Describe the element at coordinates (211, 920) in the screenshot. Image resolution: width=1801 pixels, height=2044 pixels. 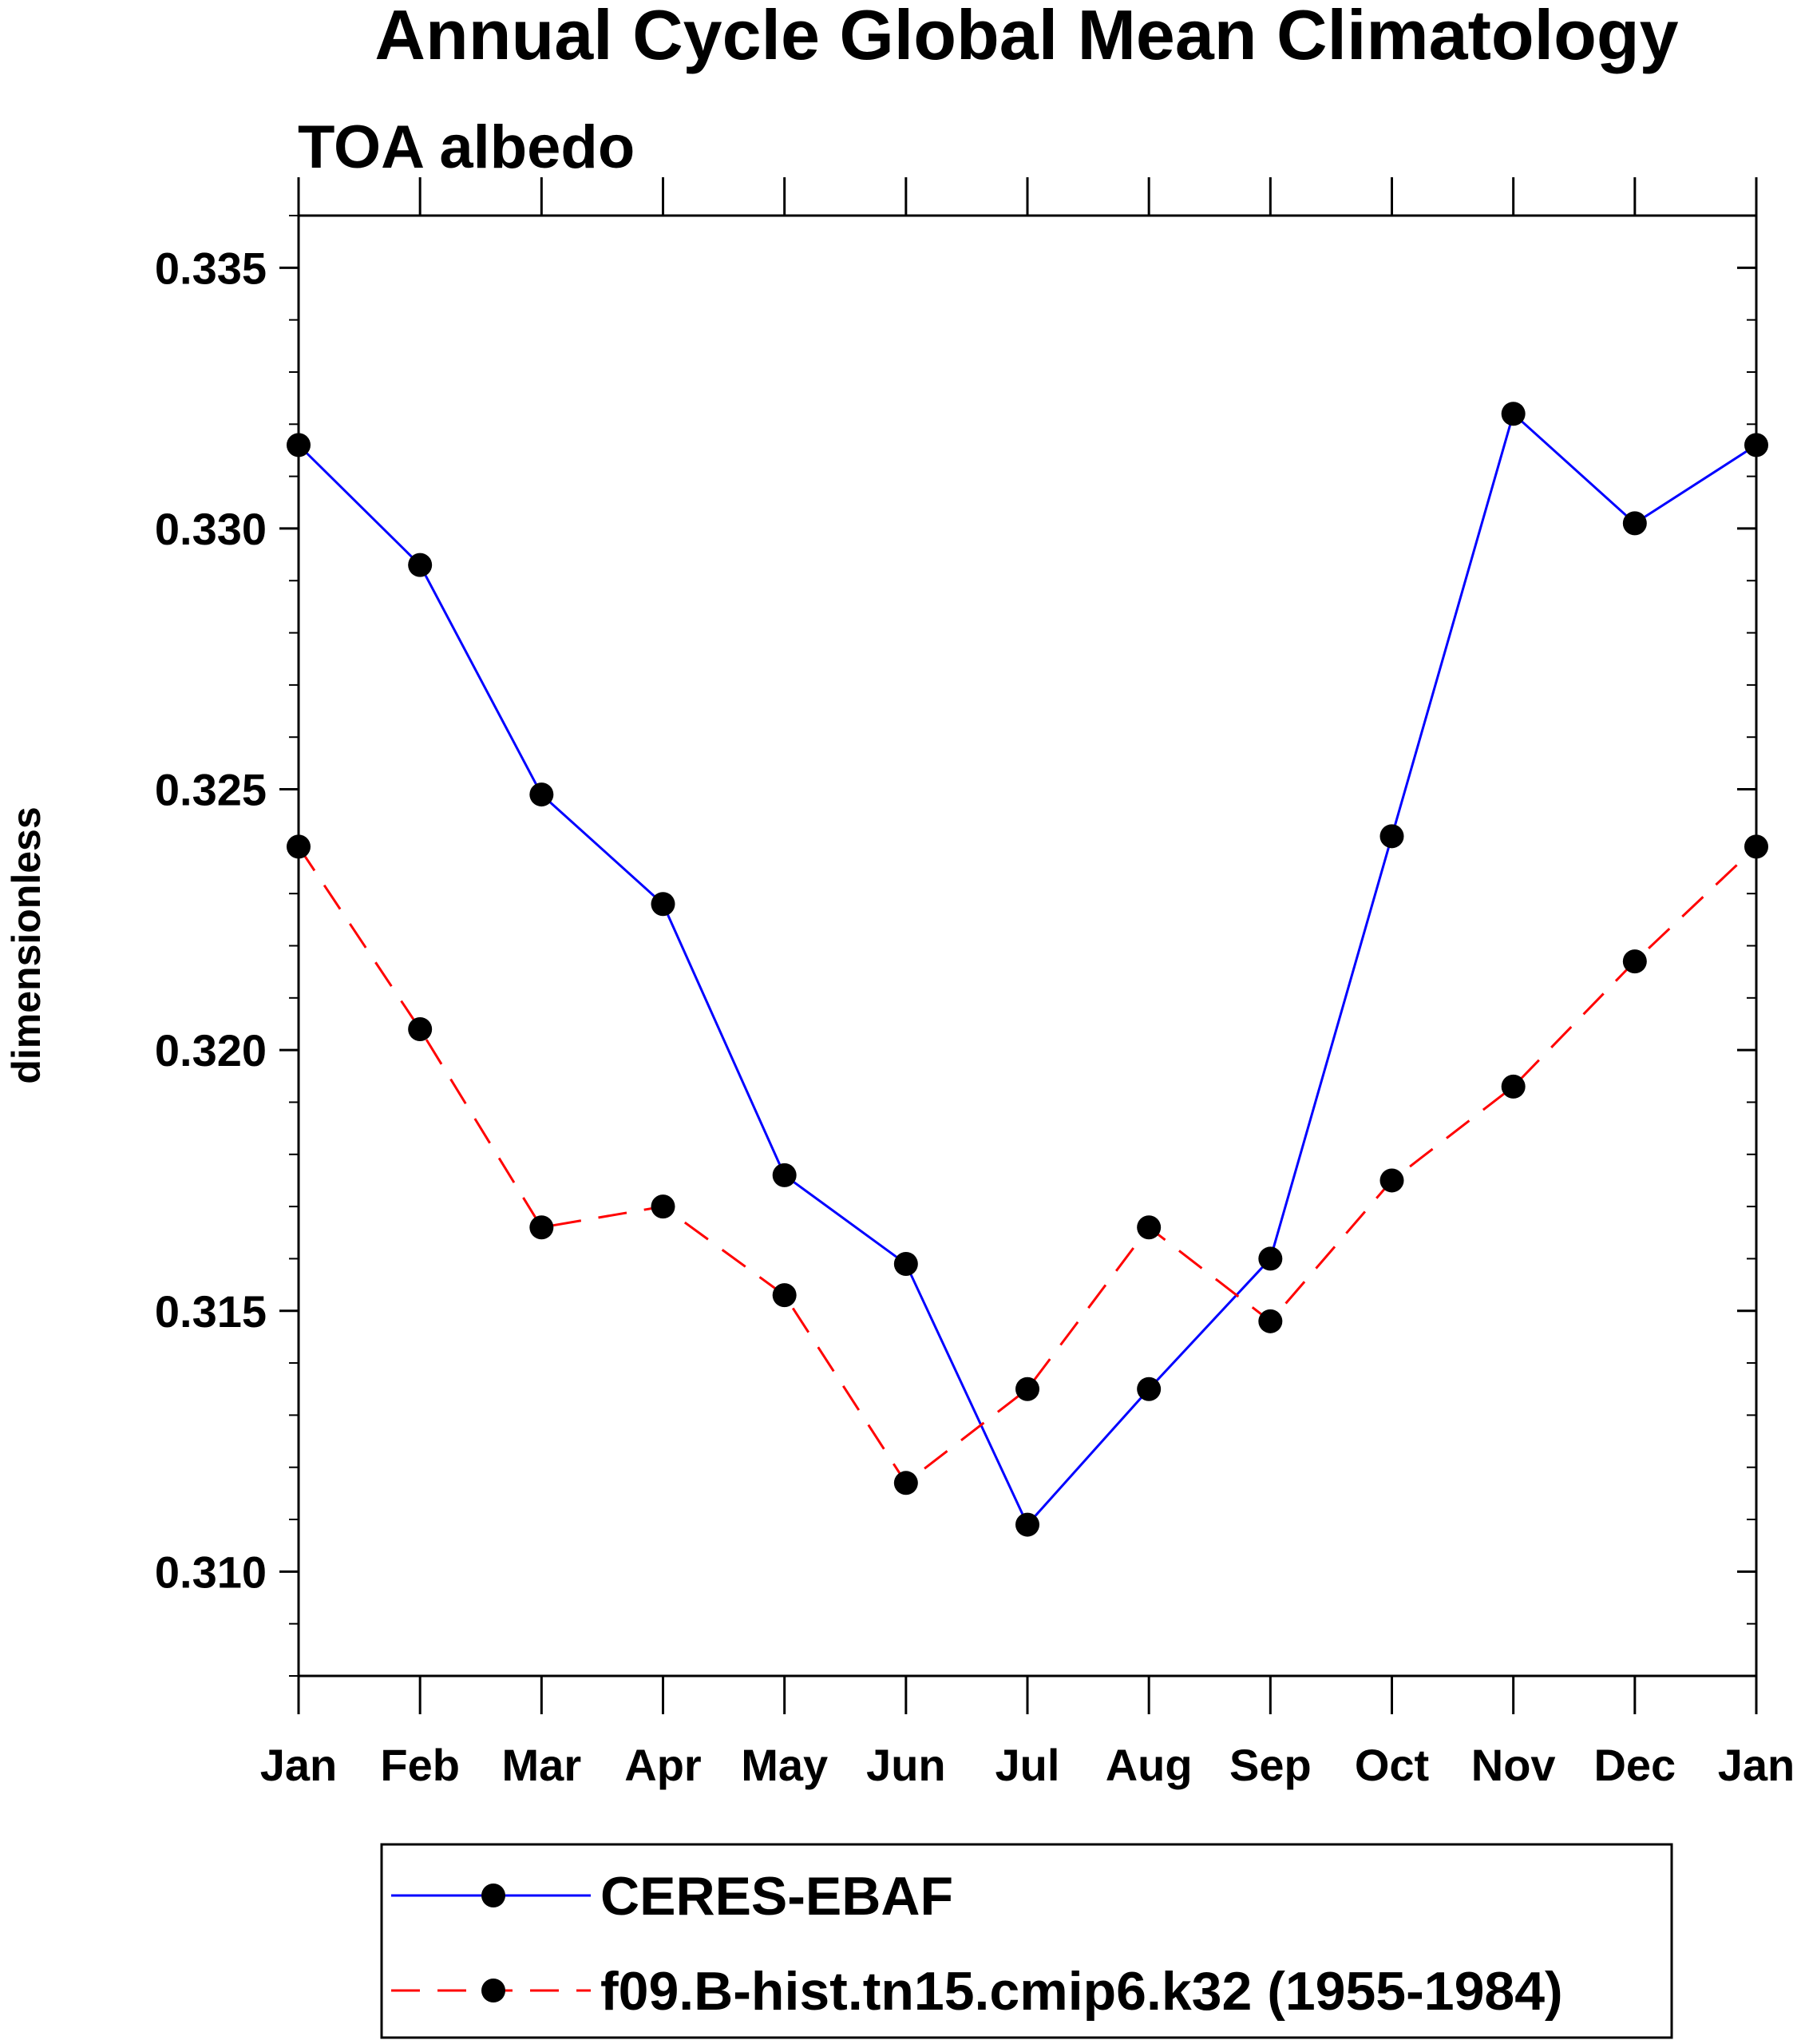
I see `y-tick-labels: 0.310 0.315 0.320 0.325 0.330 0.335` at that location.